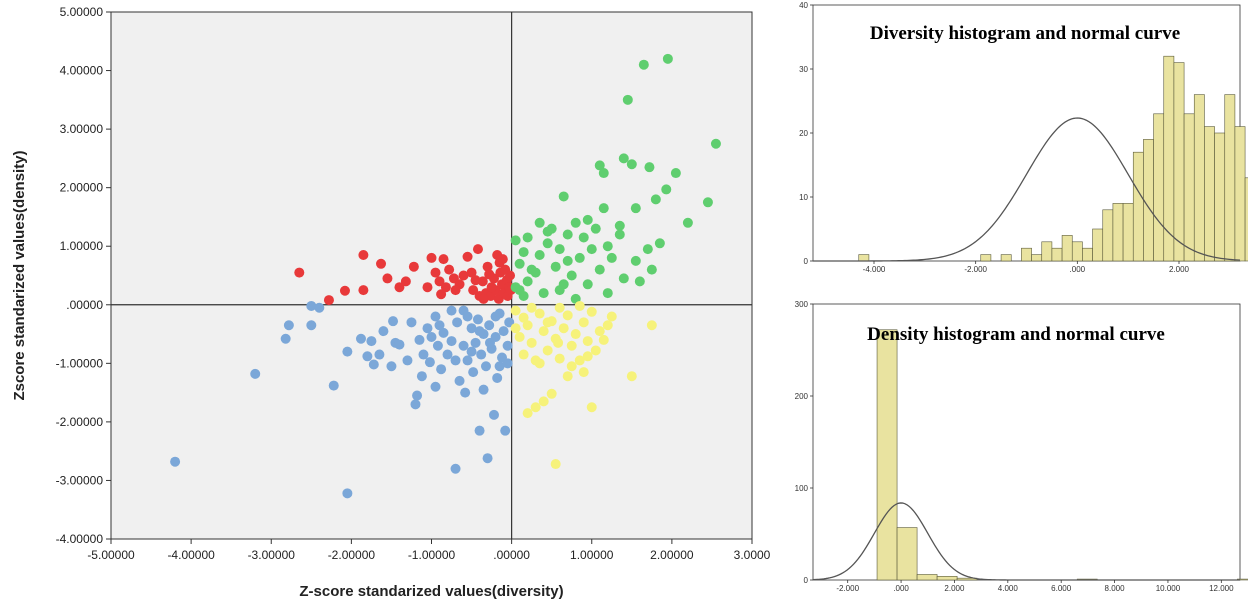 The height and width of the screenshot is (607, 1248). Describe the element at coordinates (592, 555) in the screenshot. I see `scatter-x-tick-label: 1.00000` at that location.